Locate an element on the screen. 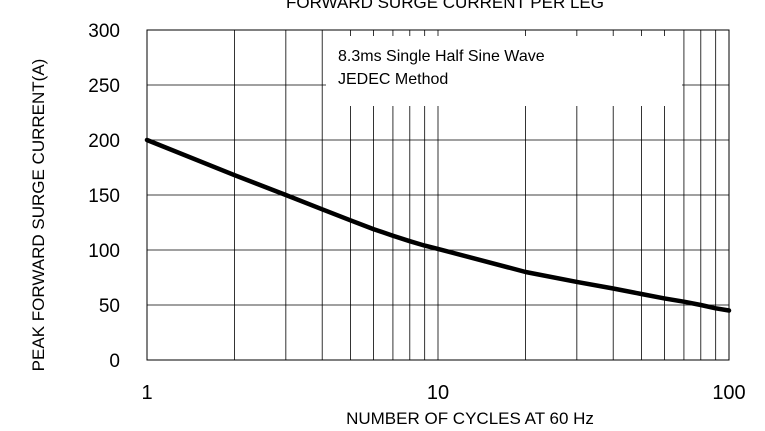  y-tick-label: 50 is located at coordinates (109, 306).